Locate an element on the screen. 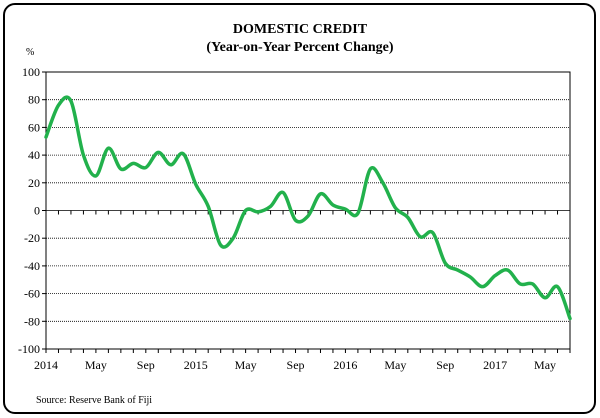  y-axis-unit-label: % is located at coordinates (30, 52).